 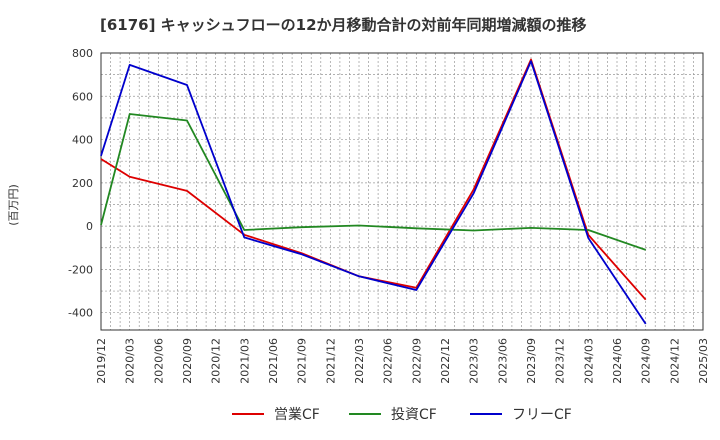 What do you see at coordinates (359, 361) in the screenshot?
I see `x-tick-label: 2022/03` at bounding box center [359, 361].